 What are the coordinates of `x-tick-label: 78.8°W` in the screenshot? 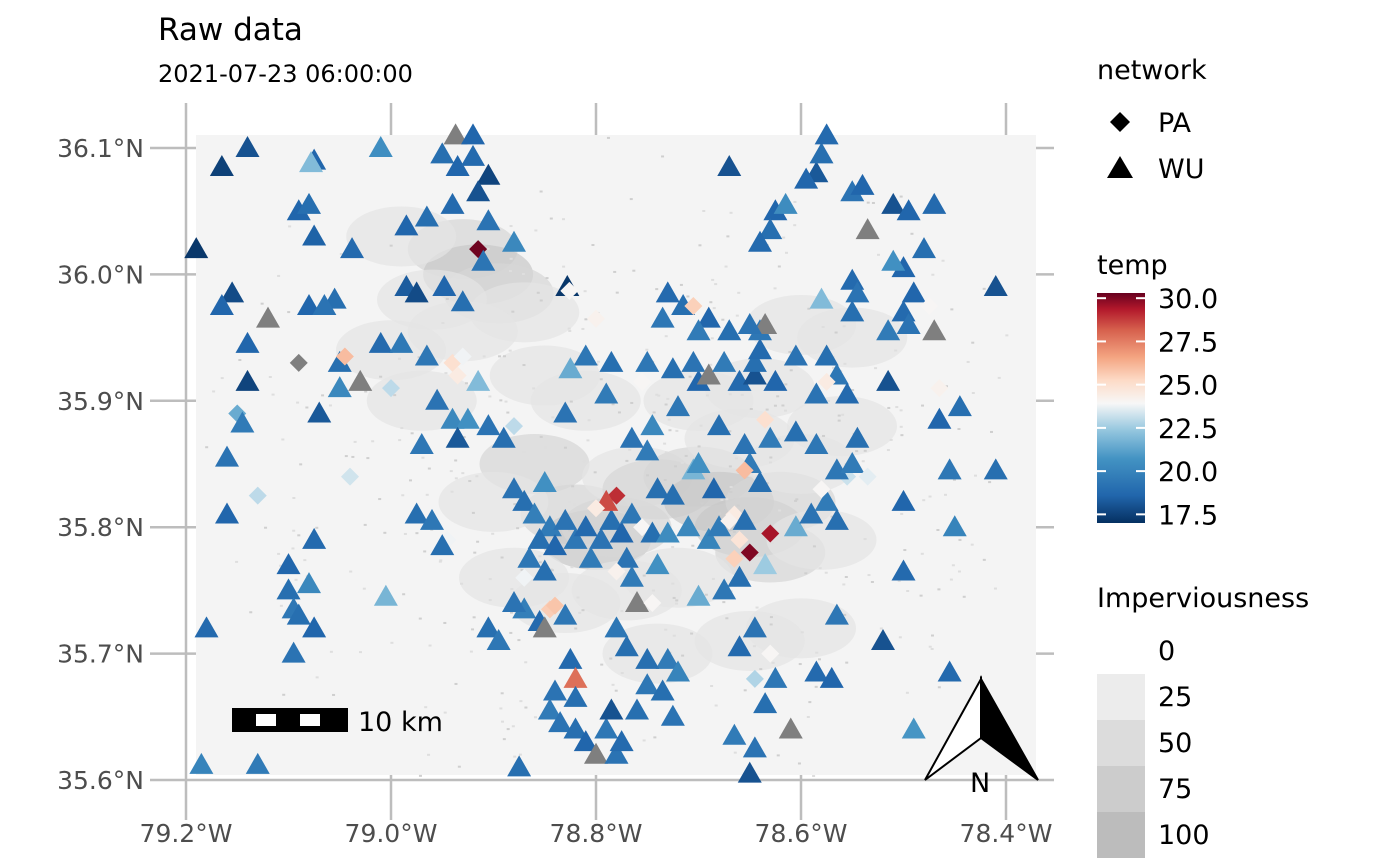 It's located at (596, 833).